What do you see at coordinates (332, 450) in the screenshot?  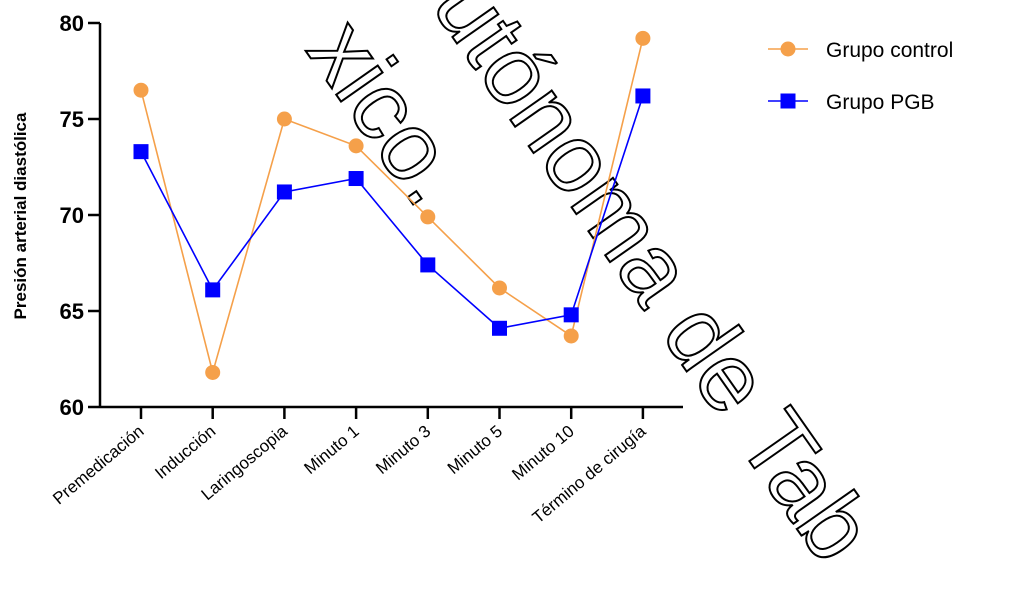 I see `x-tick-label: Minuto 1` at bounding box center [332, 450].